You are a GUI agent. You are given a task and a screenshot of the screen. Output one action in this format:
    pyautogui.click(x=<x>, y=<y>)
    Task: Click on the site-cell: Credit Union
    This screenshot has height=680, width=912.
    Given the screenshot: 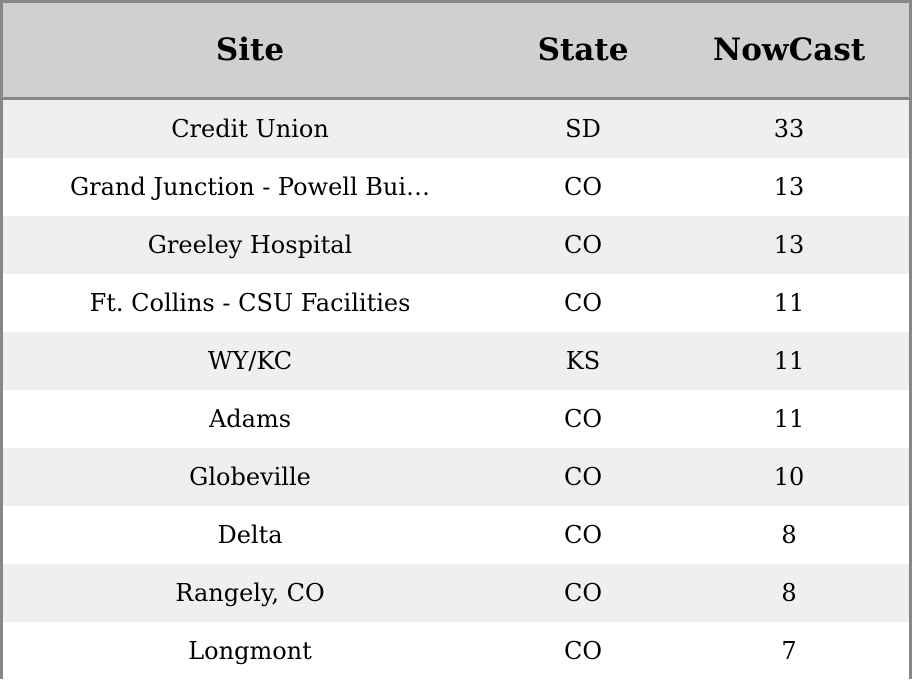 What is the action you would take?
    pyautogui.click(x=250, y=129)
    